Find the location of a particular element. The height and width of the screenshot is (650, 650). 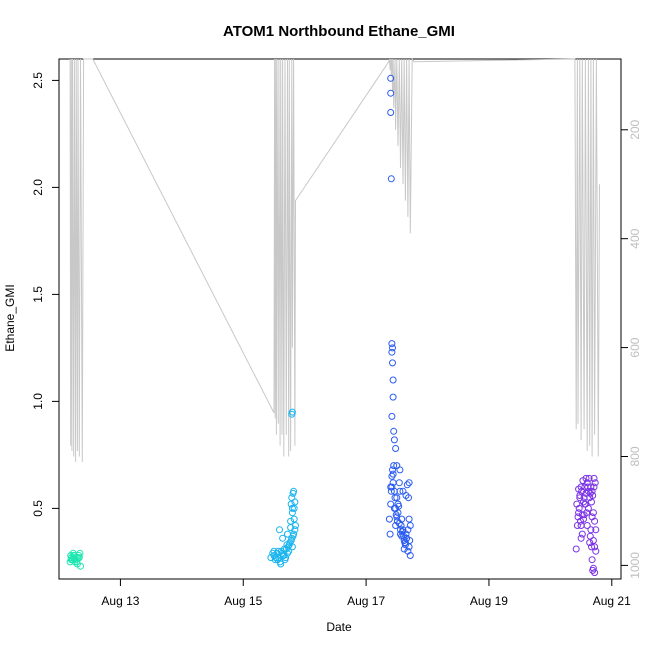

y2-tick-label: 600 is located at coordinates (635, 347).